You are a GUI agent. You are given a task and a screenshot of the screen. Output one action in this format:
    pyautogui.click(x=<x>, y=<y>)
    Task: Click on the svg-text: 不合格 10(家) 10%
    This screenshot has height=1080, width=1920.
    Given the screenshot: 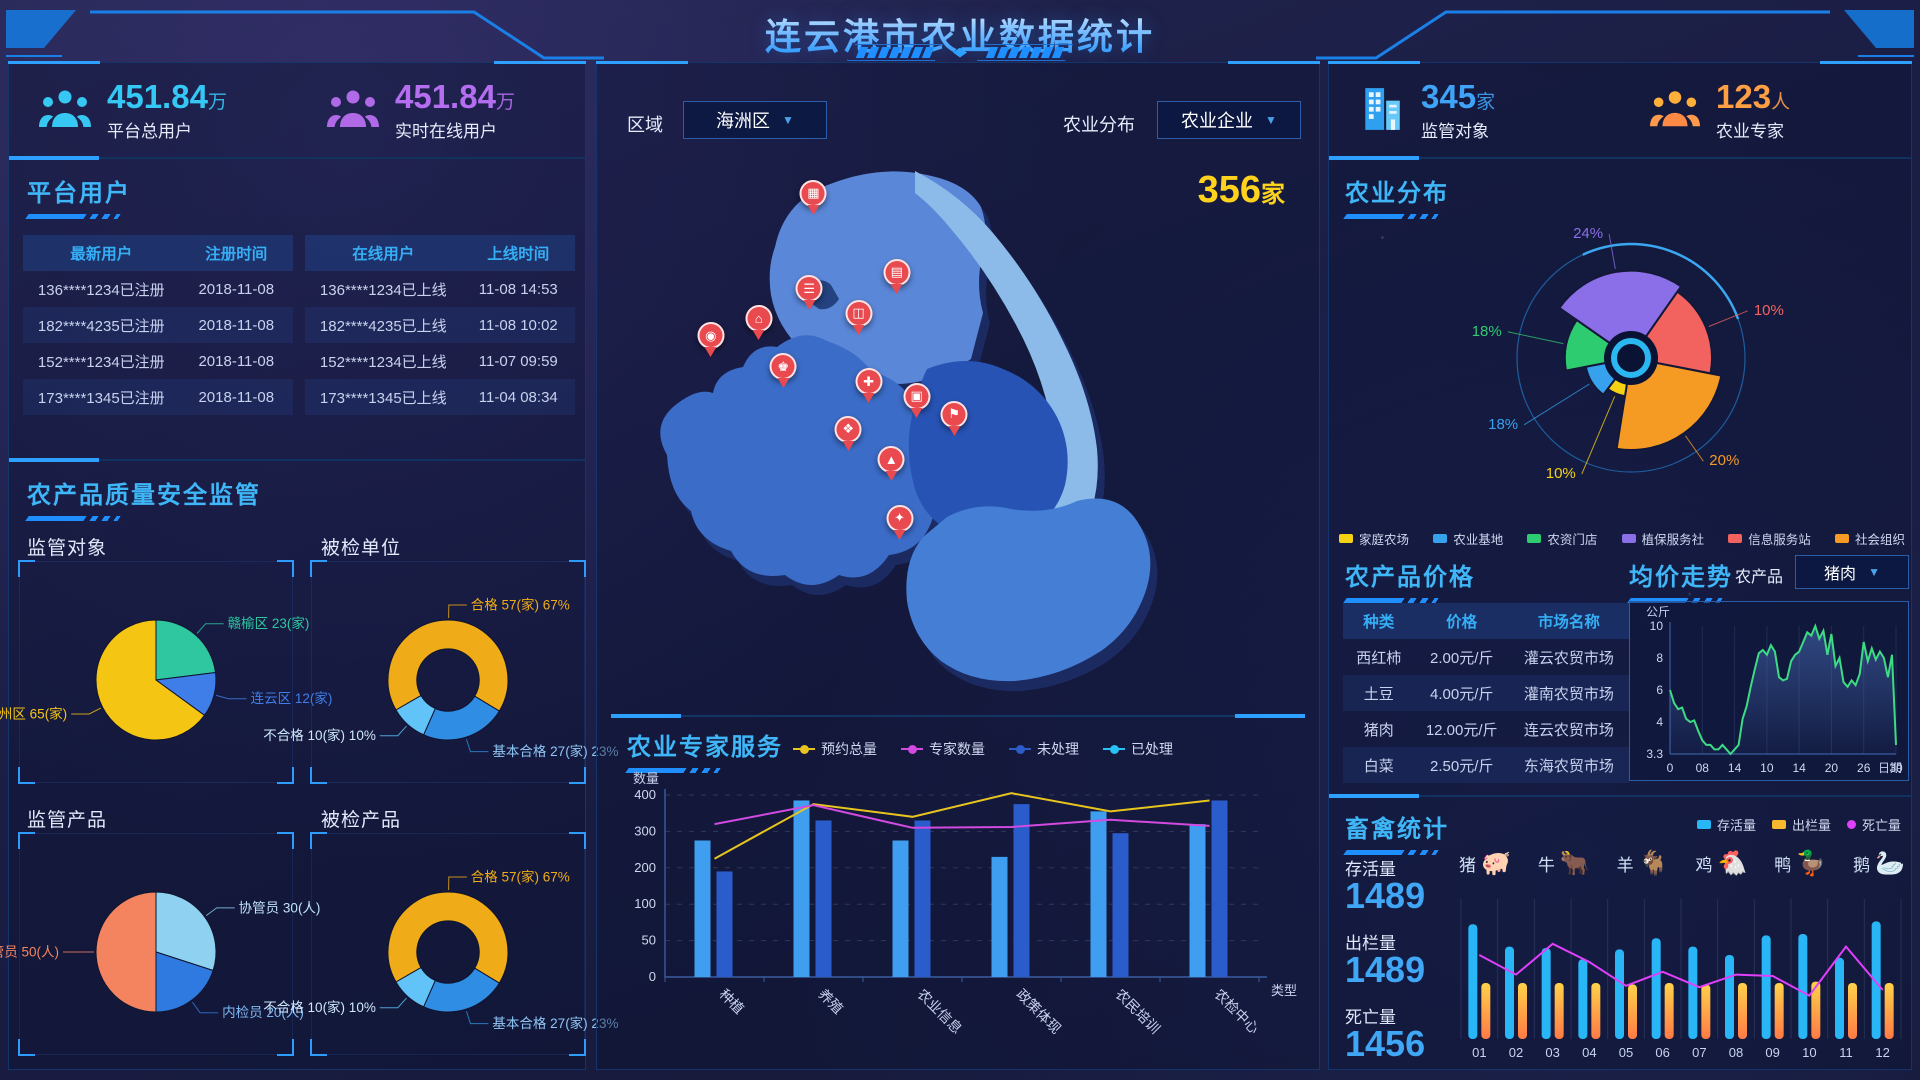 What is the action you would take?
    pyautogui.click(x=319, y=1007)
    